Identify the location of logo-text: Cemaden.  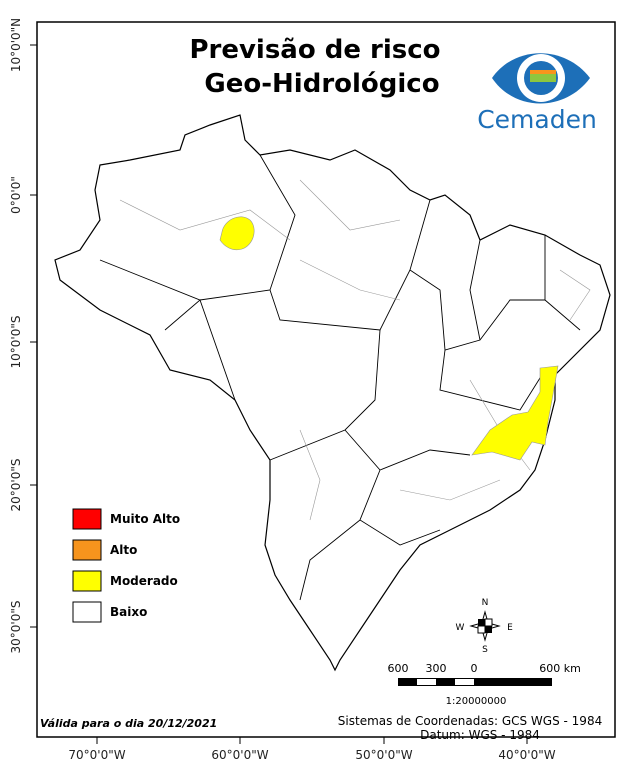
(537, 119).